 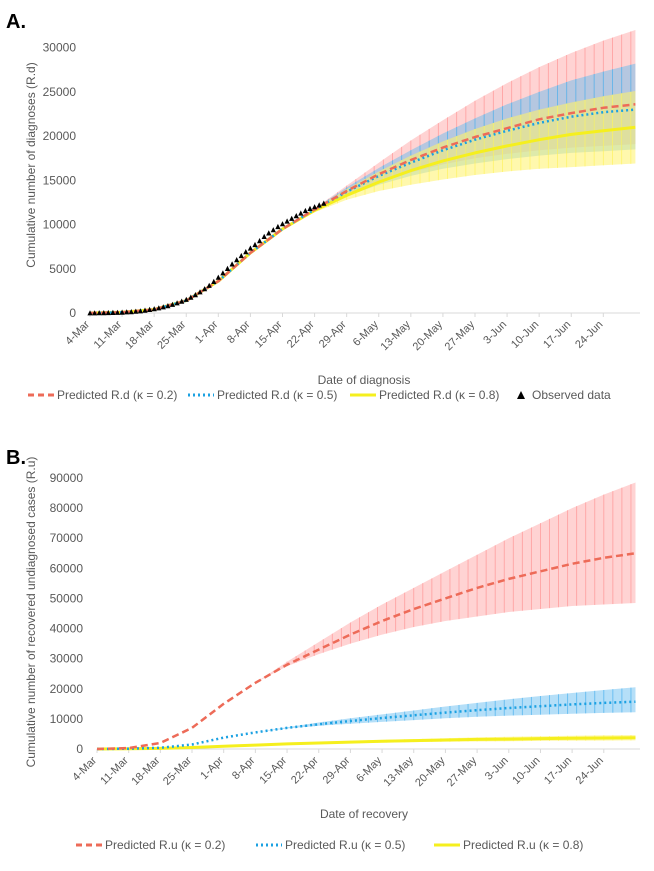 I want to click on x-tick-label: 18-Mar, so click(x=139, y=334).